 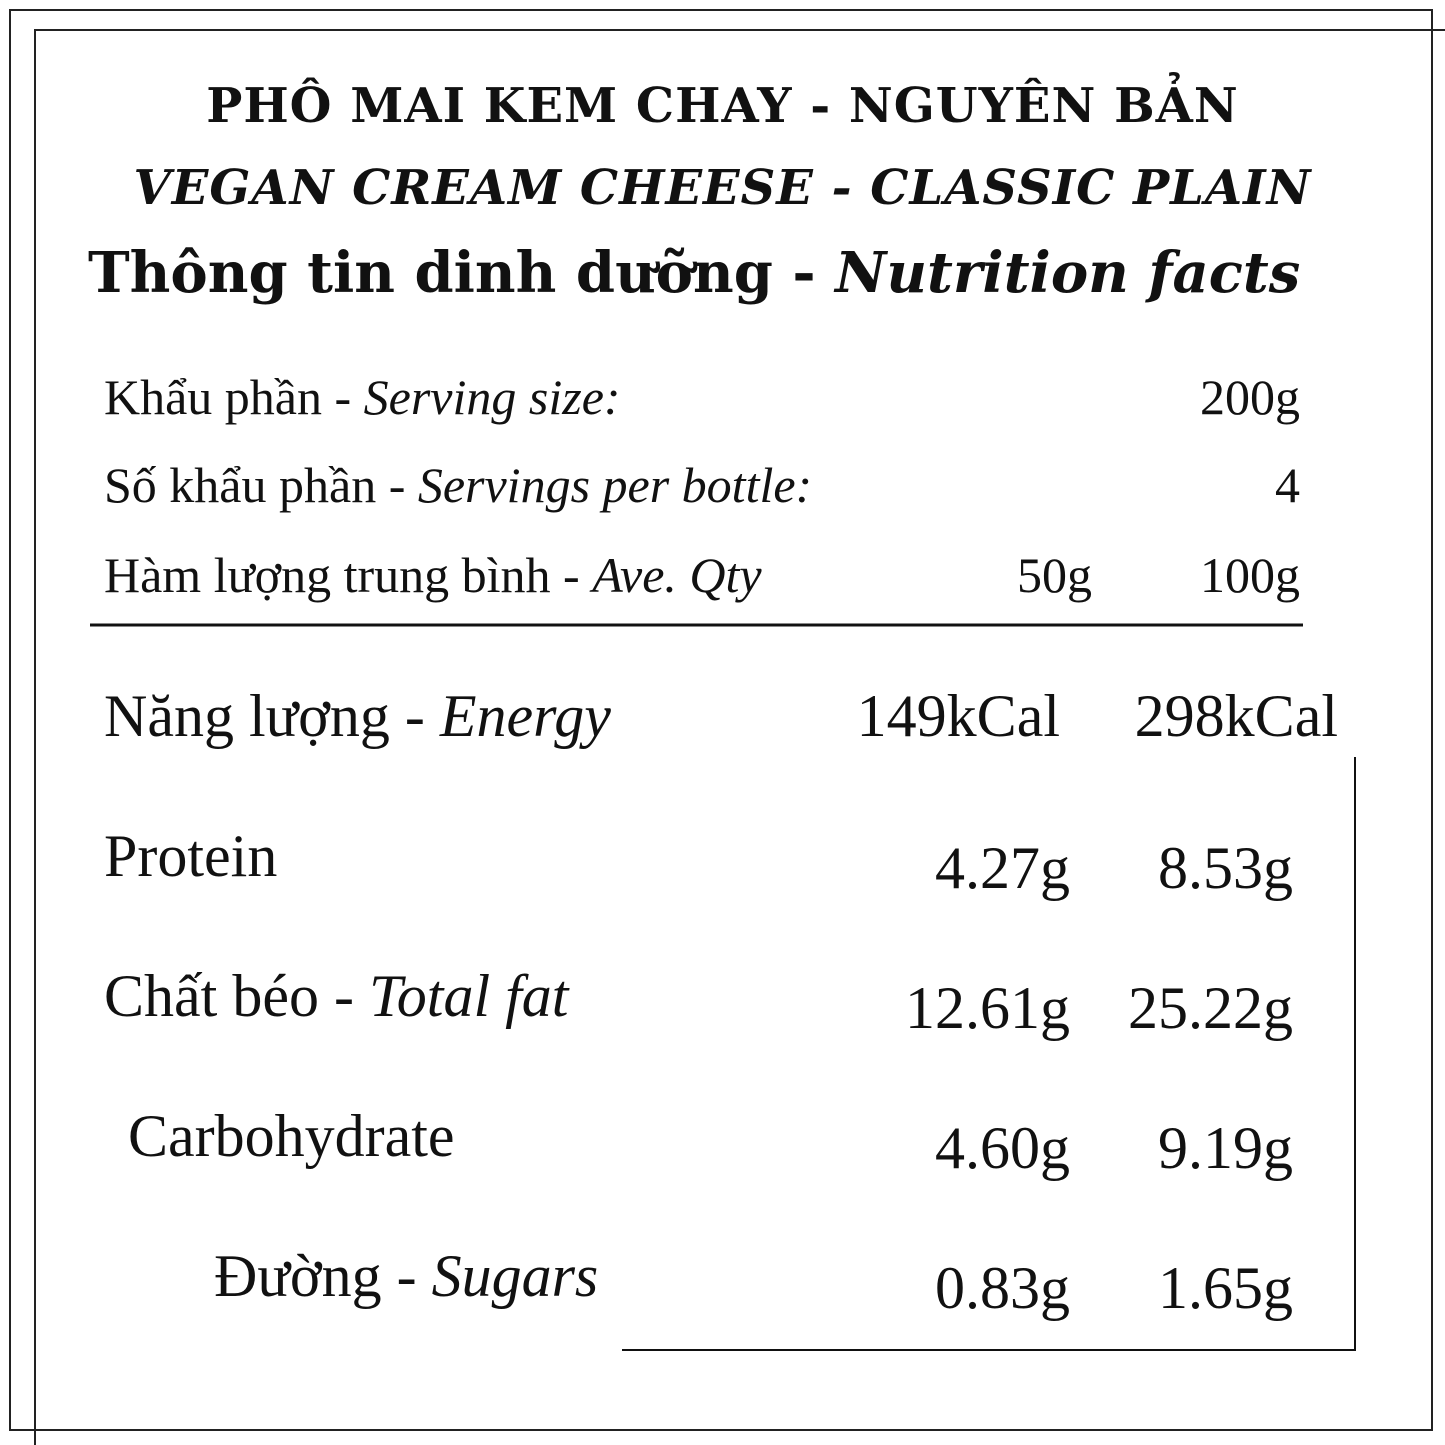 I want to click on label-en: Servings per bottle:, so click(x=615, y=485).